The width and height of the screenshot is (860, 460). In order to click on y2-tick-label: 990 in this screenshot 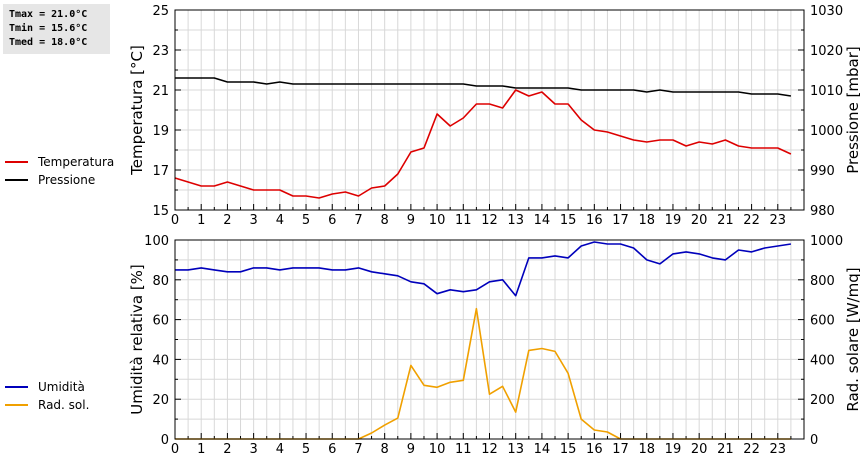, I will do `click(822, 171)`.